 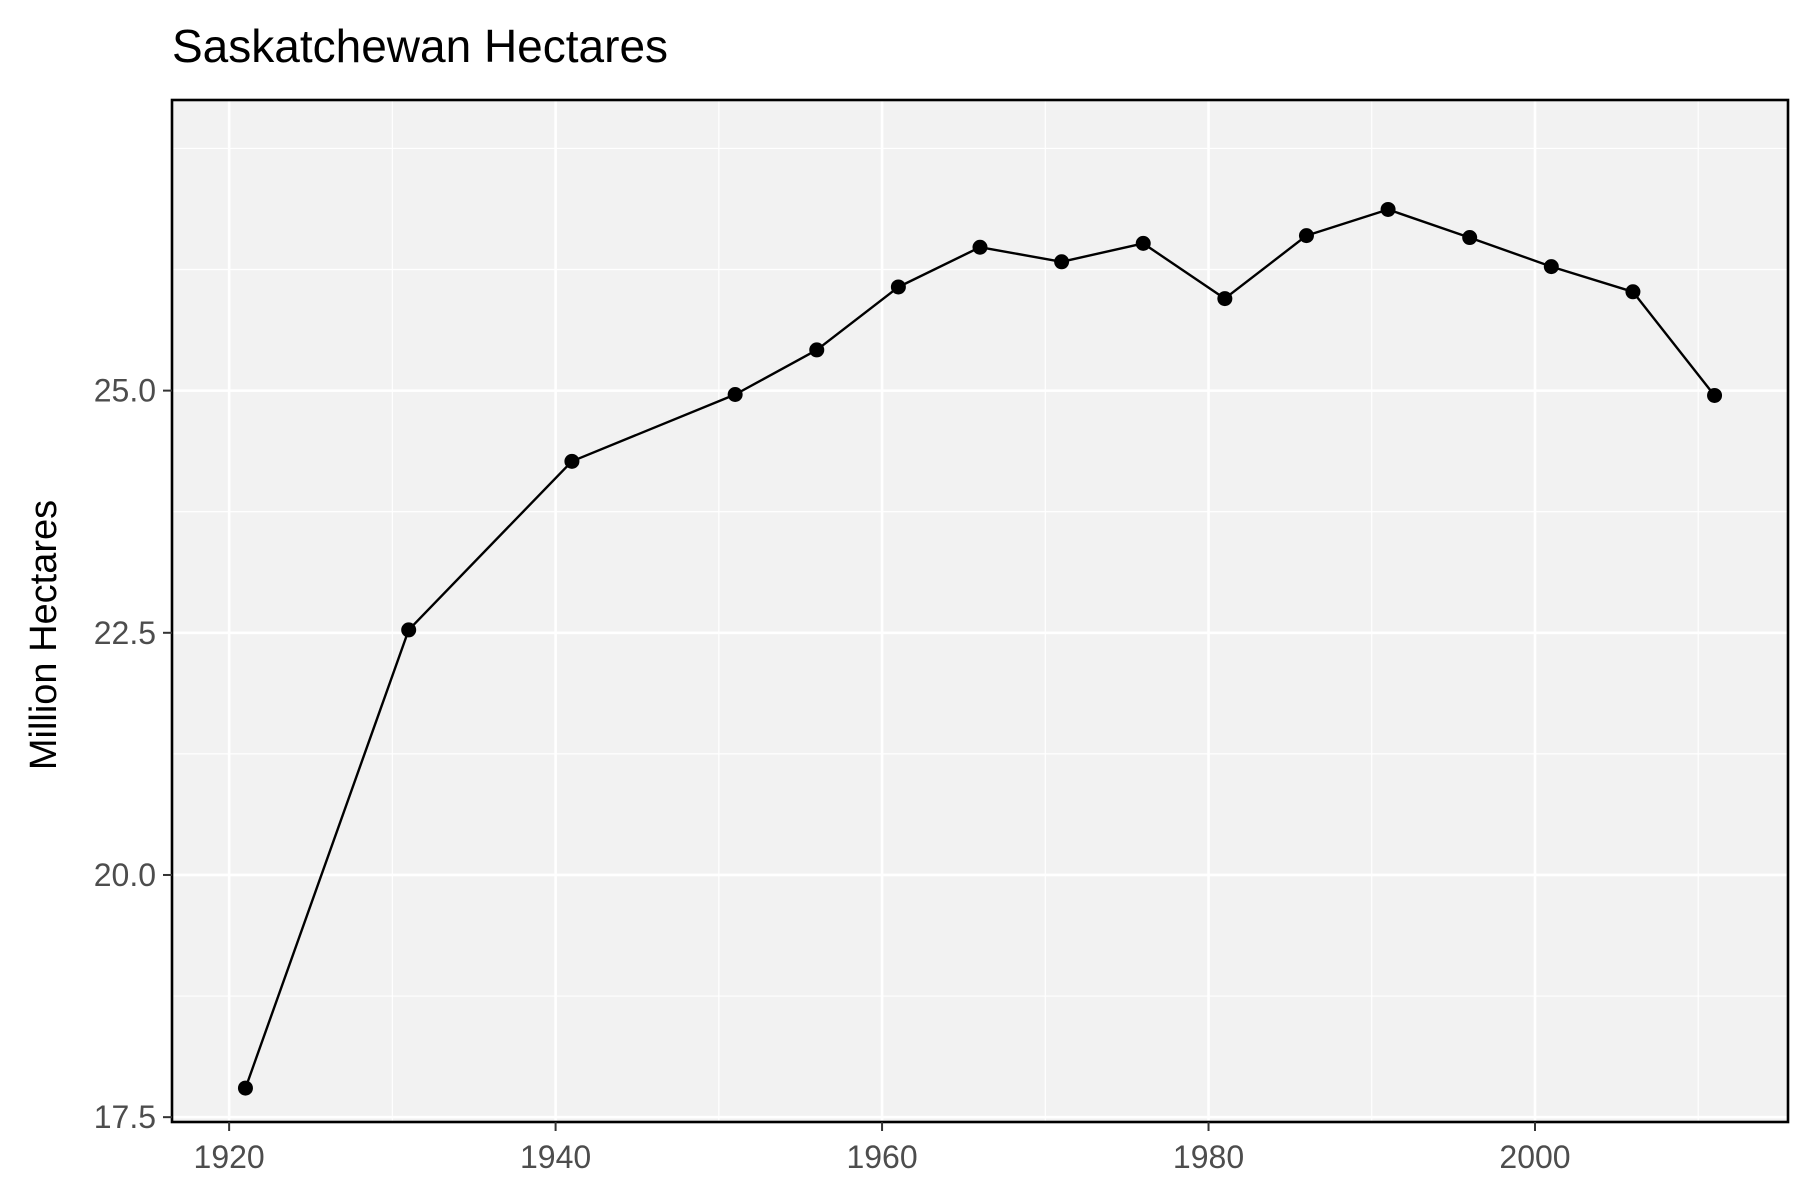 What do you see at coordinates (1208, 1157) in the screenshot?
I see `x-tick-label: 1980` at bounding box center [1208, 1157].